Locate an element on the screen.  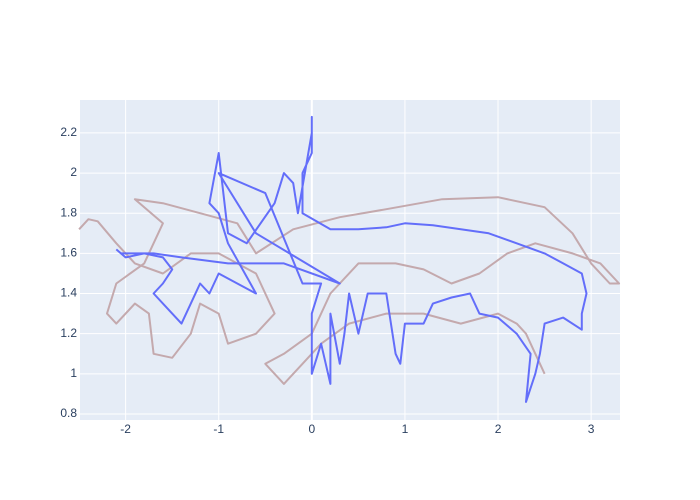
y-tick-label: 2.2 is located at coordinates (68, 132).